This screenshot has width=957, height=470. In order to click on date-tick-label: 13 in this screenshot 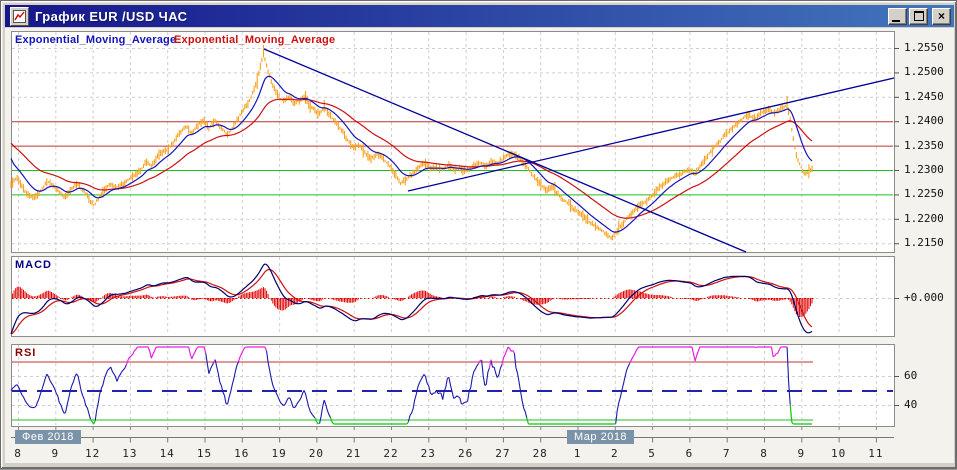, I will do `click(130, 453)`.